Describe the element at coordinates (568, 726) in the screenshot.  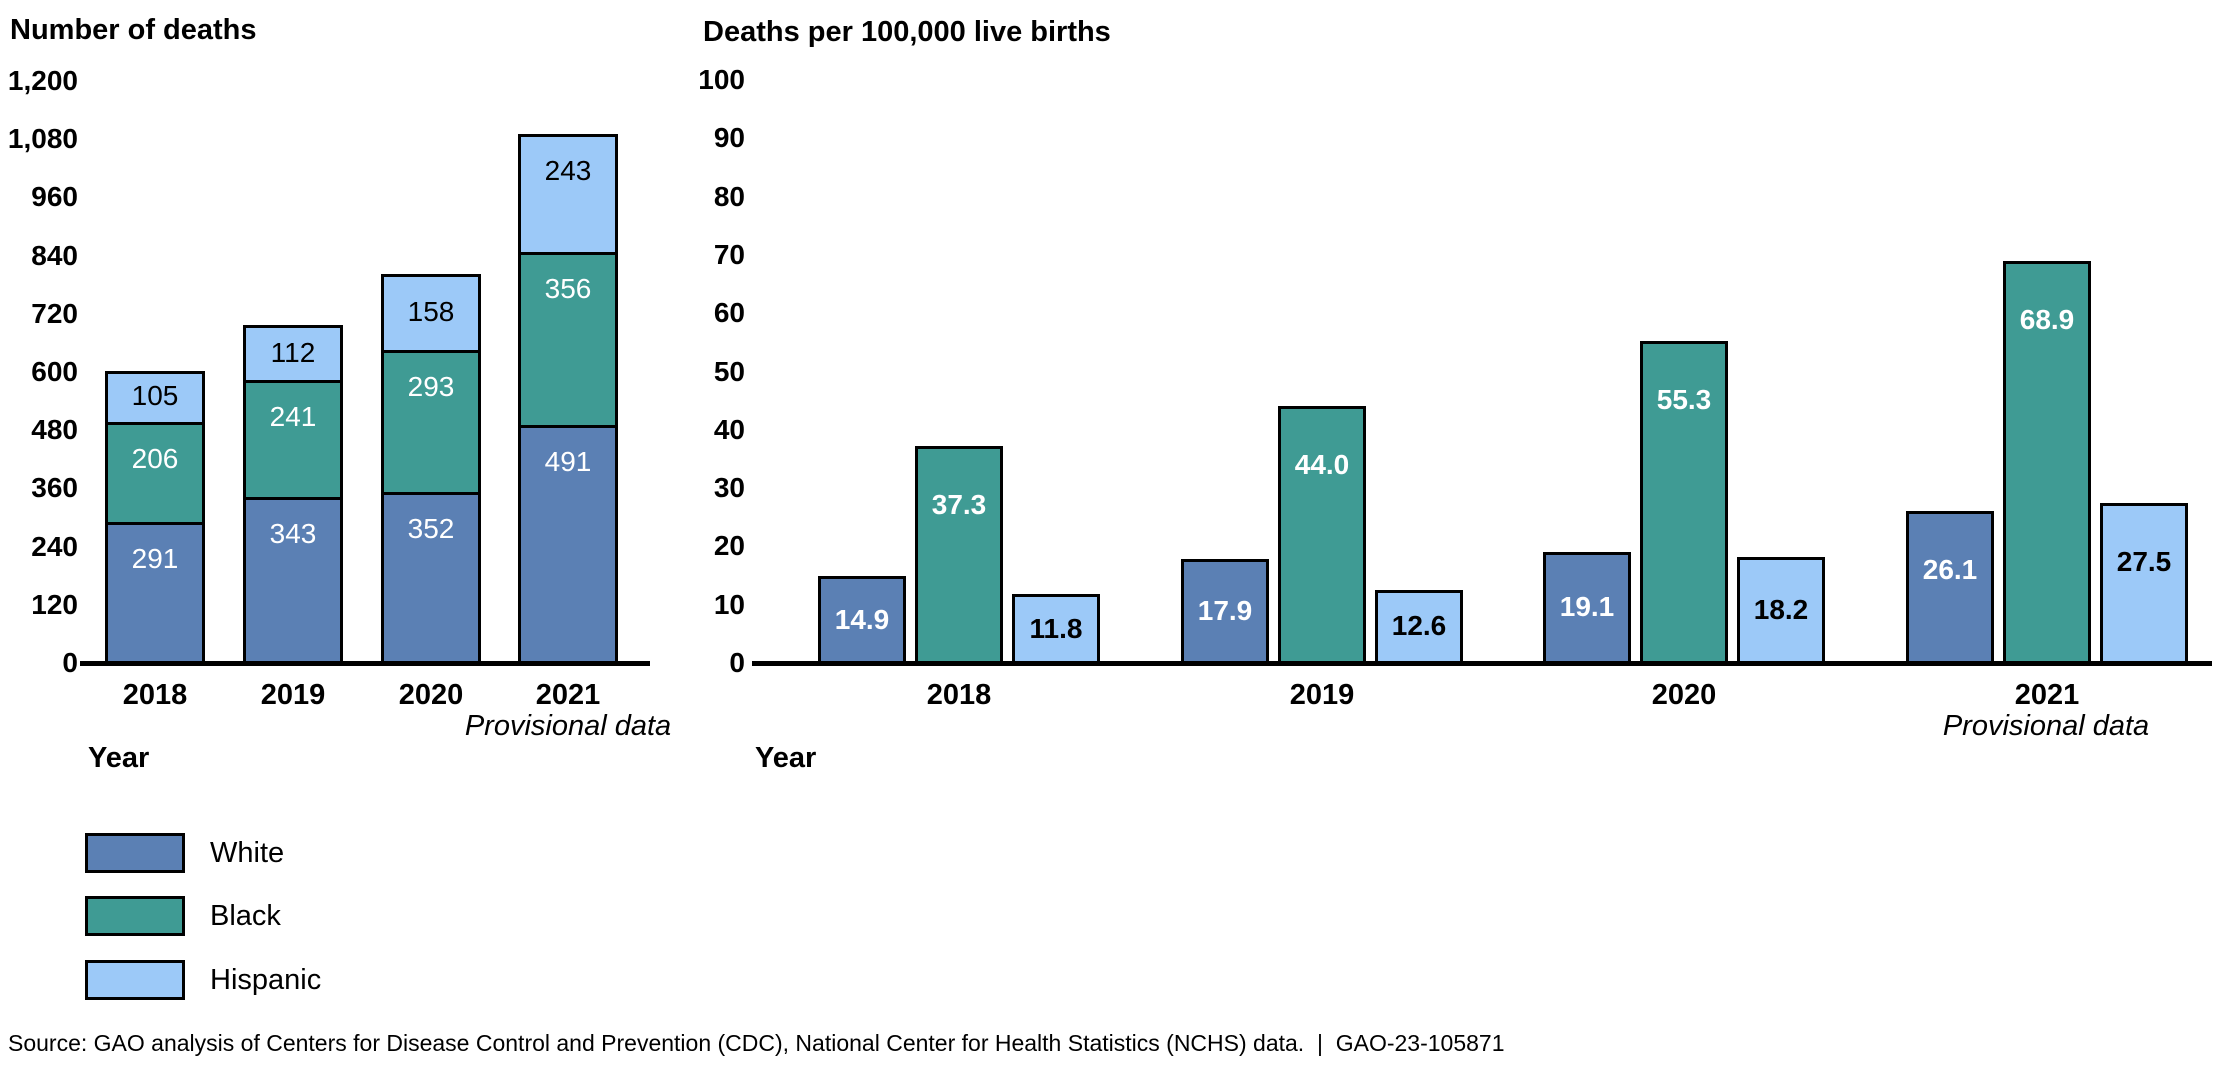
I see `left-chart-provisional-note: Provisional data` at that location.